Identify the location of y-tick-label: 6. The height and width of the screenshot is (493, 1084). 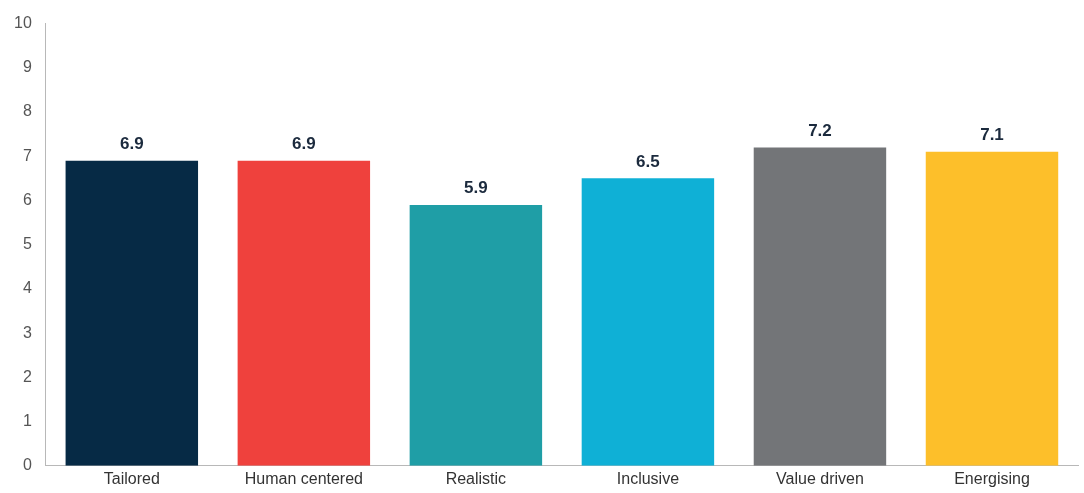
(27, 199).